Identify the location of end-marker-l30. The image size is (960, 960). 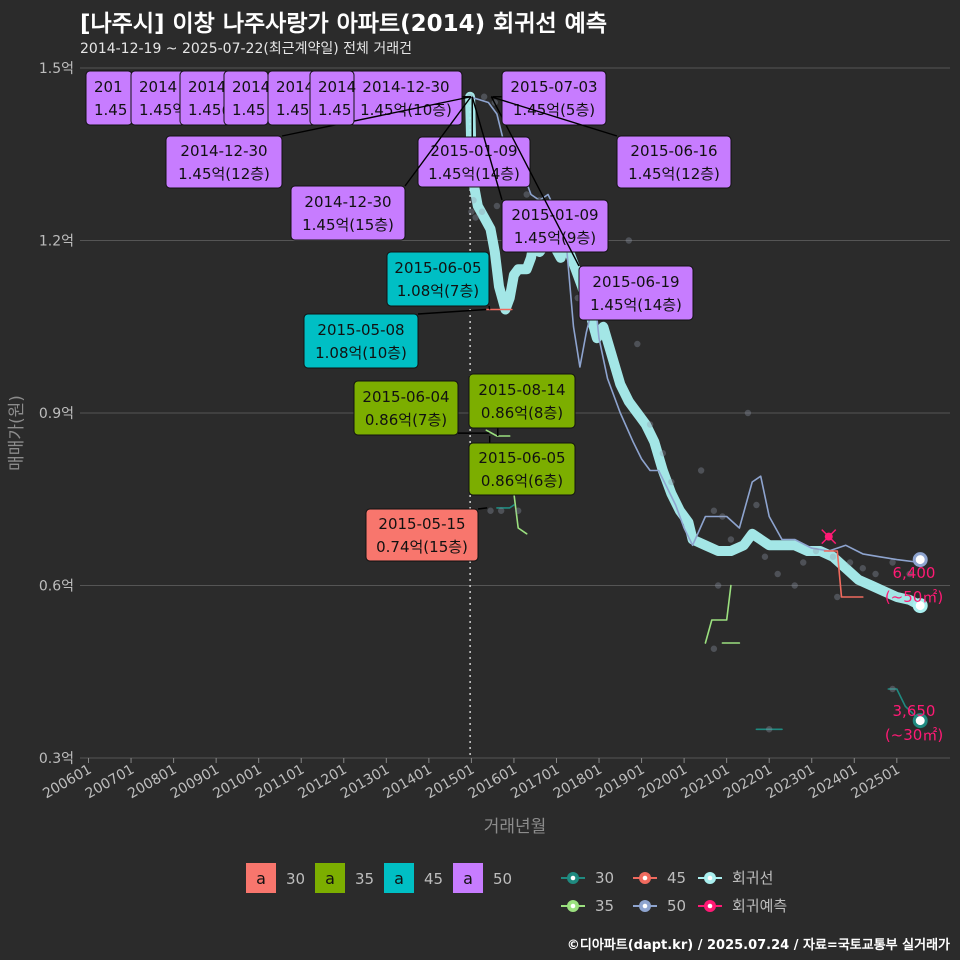
(920, 721).